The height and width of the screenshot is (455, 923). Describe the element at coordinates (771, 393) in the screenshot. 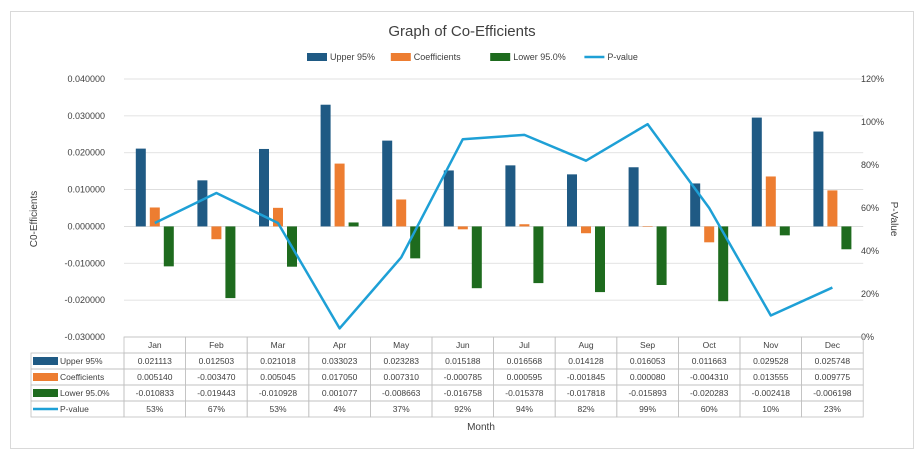

I see `table-value: -0.002418` at that location.